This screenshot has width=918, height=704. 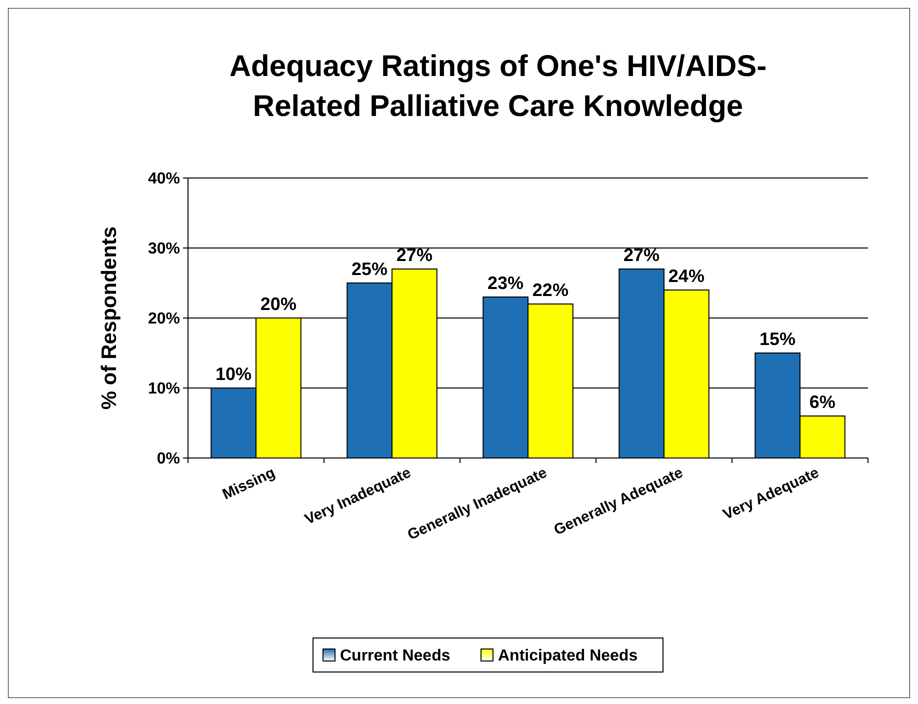 I want to click on y-tick-label: 30%, so click(x=164, y=249).